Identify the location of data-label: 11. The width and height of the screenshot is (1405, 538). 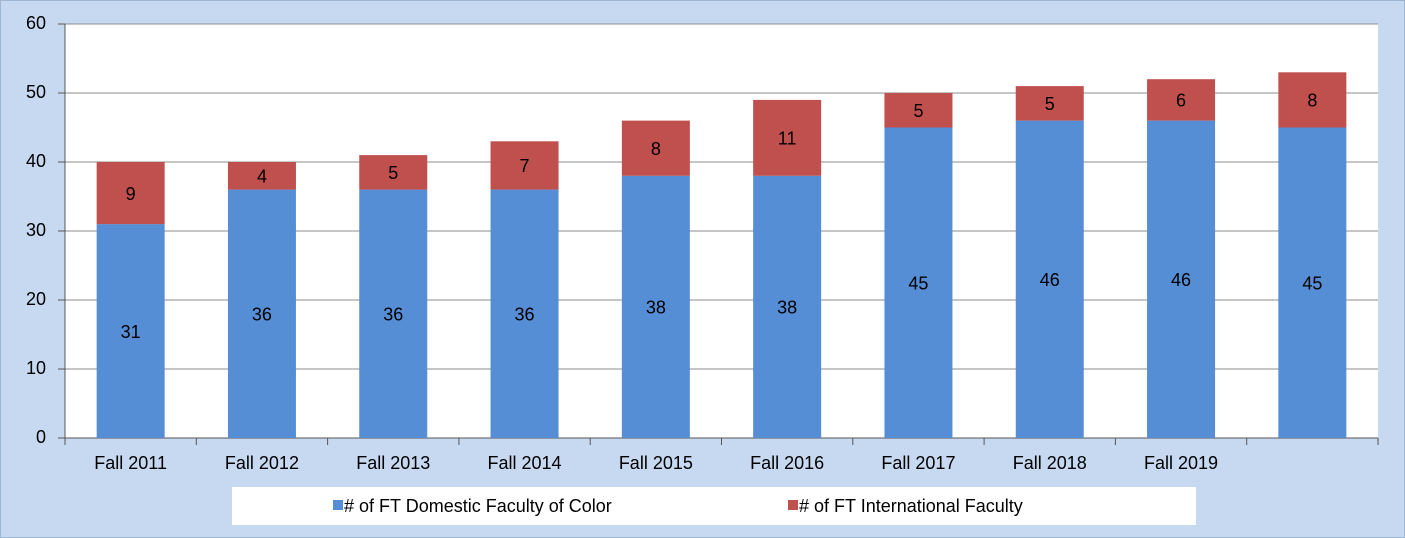
(787, 139).